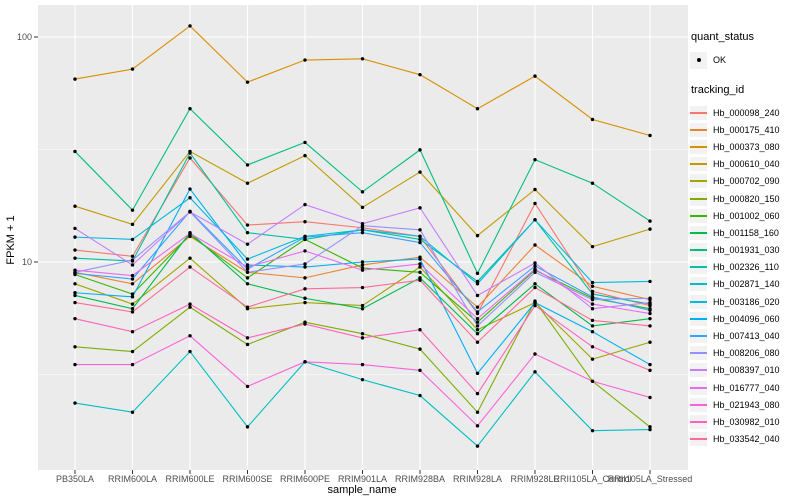 The height and width of the screenshot is (500, 800). What do you see at coordinates (745, 232) in the screenshot?
I see `legend-item-Hb_001158_160: Hb_001158_160` at bounding box center [745, 232].